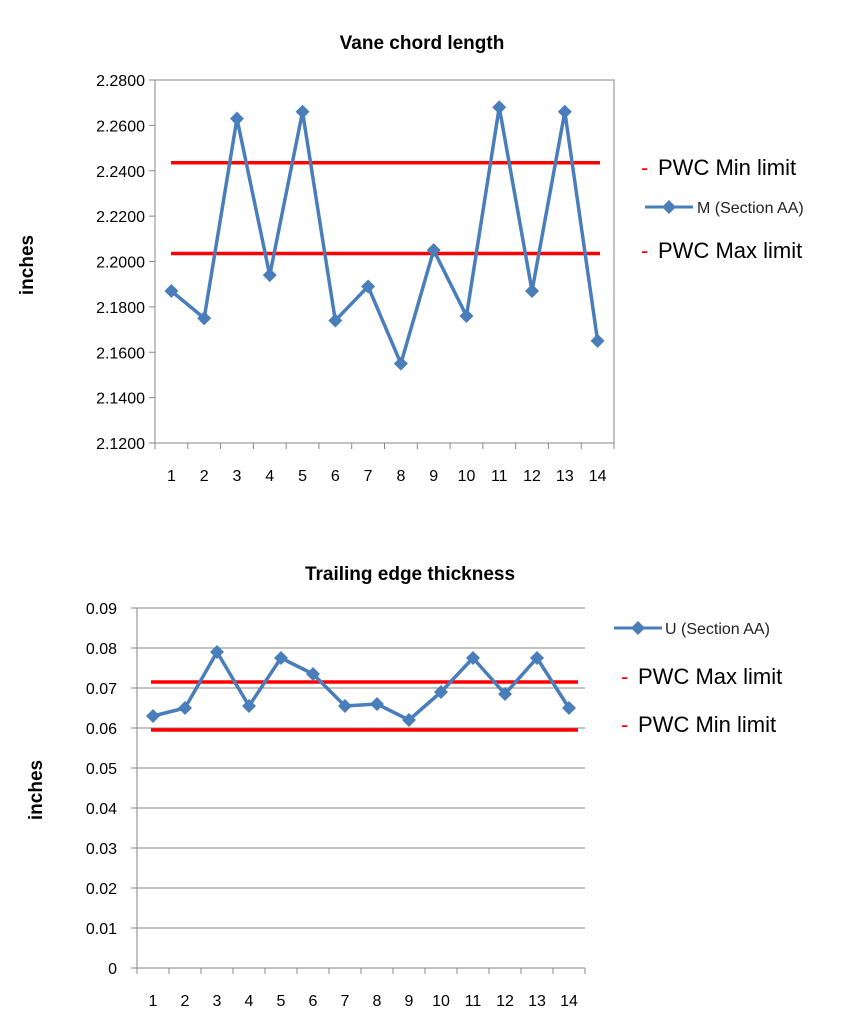 The height and width of the screenshot is (1020, 859). I want to click on y-tick-label: 0.05, so click(101, 769).